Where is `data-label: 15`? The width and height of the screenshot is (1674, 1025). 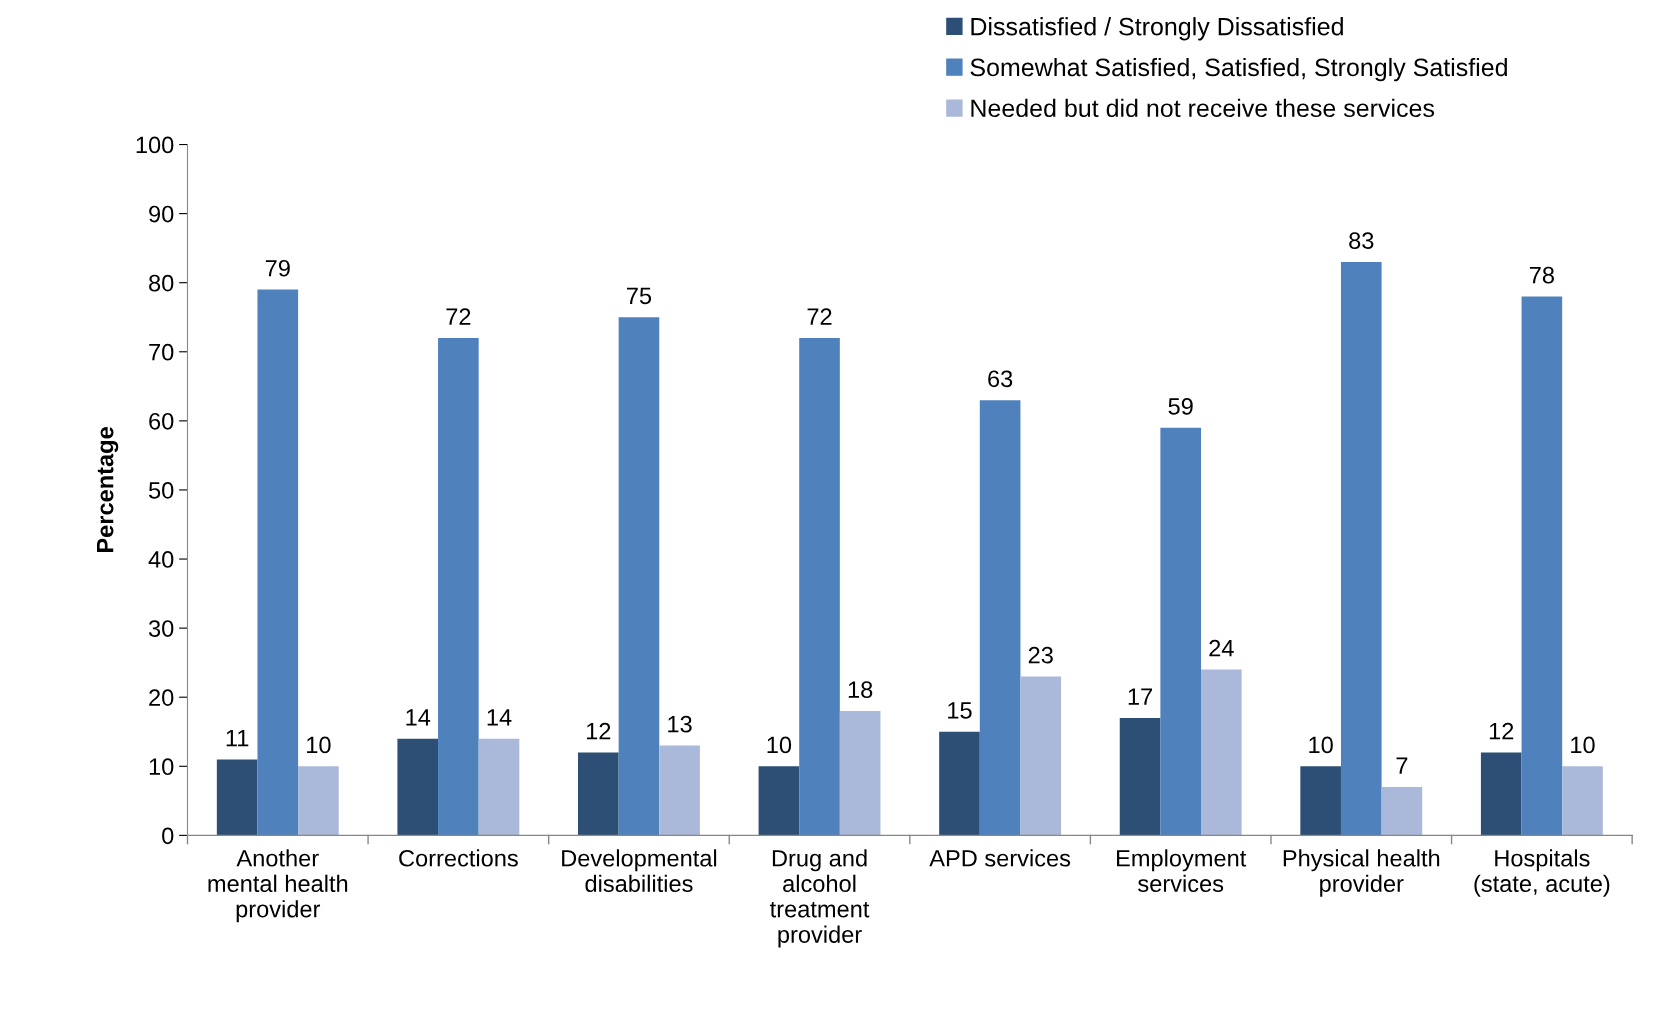 data-label: 15 is located at coordinates (960, 710).